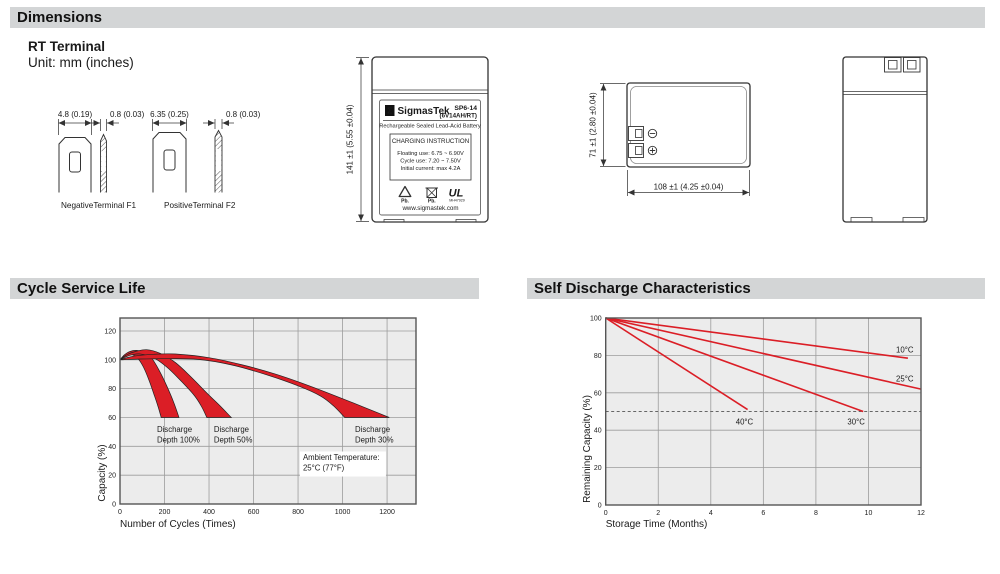 The height and width of the screenshot is (574, 1000). Describe the element at coordinates (856, 422) in the screenshot. I see `temperature-label: 30°C` at that location.